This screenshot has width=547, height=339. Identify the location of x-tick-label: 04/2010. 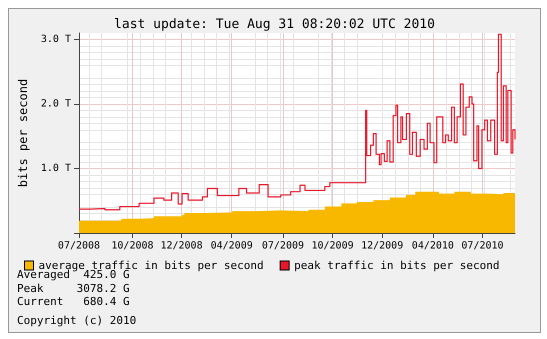
(433, 246).